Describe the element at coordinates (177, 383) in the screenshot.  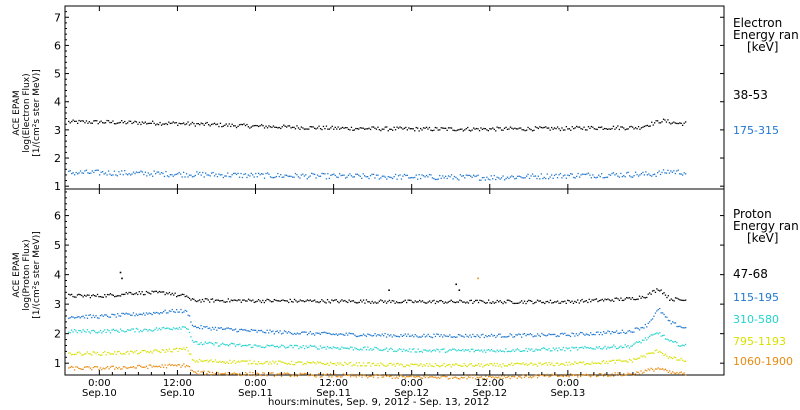
I see `x-tick-time-label: 12:00` at that location.